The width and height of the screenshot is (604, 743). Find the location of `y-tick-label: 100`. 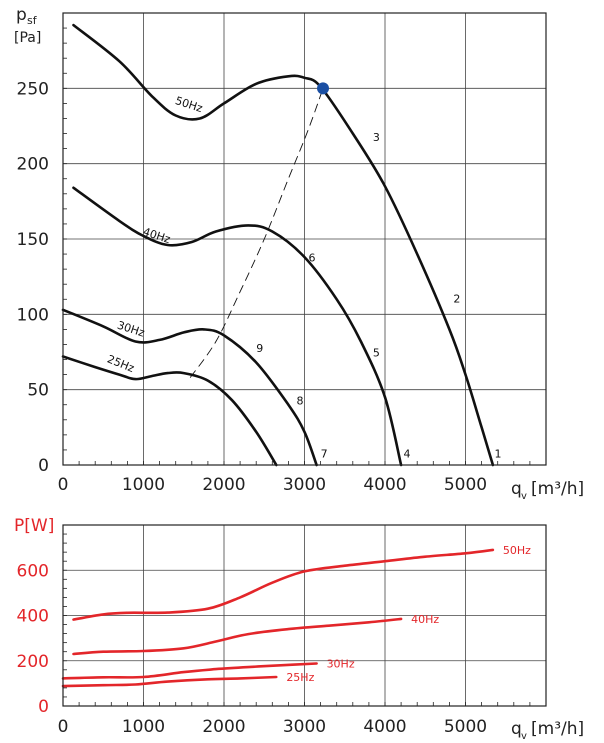

y-tick-label: 100 is located at coordinates (33, 315).